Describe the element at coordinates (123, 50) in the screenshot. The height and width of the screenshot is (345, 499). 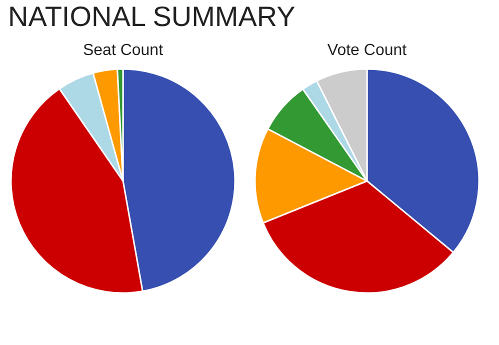
I see `chart-title: Seat Count` at that location.